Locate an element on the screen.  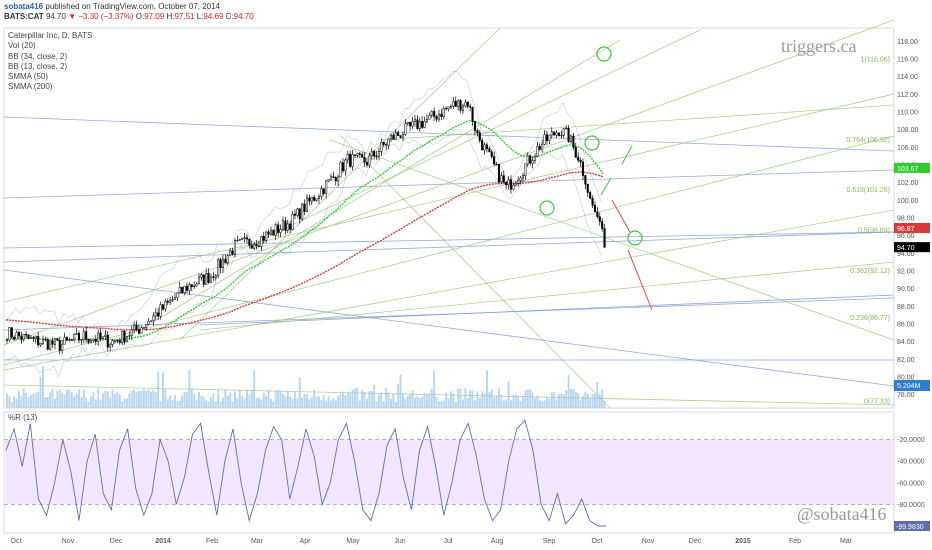
legend-item: BB (34, close, 2) is located at coordinates (38, 56).